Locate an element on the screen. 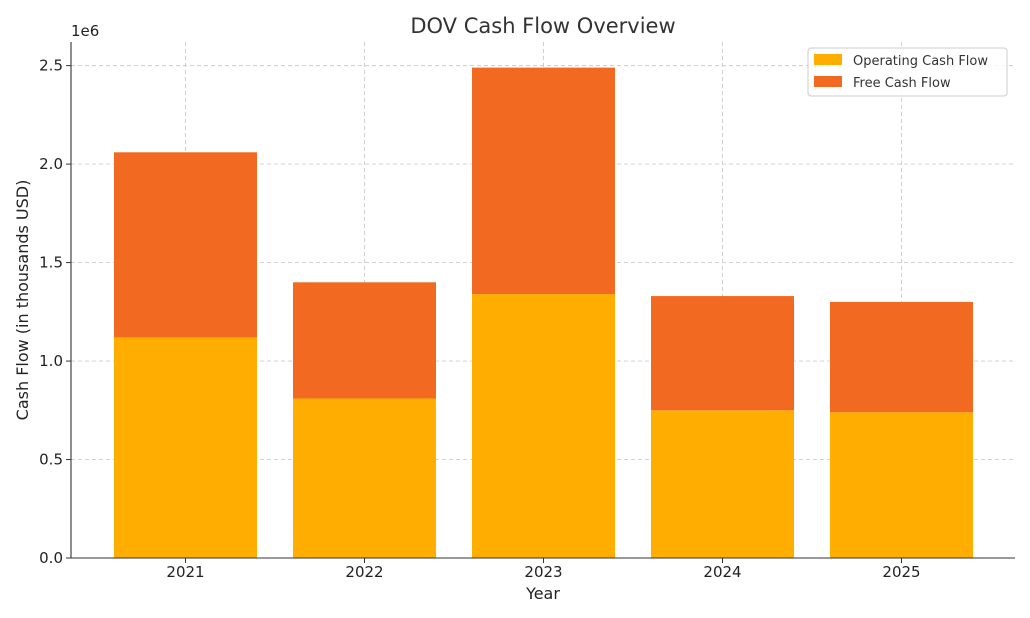 This screenshot has height=618, width=1030. x-tick-label-2022: 2022 is located at coordinates (364, 572).